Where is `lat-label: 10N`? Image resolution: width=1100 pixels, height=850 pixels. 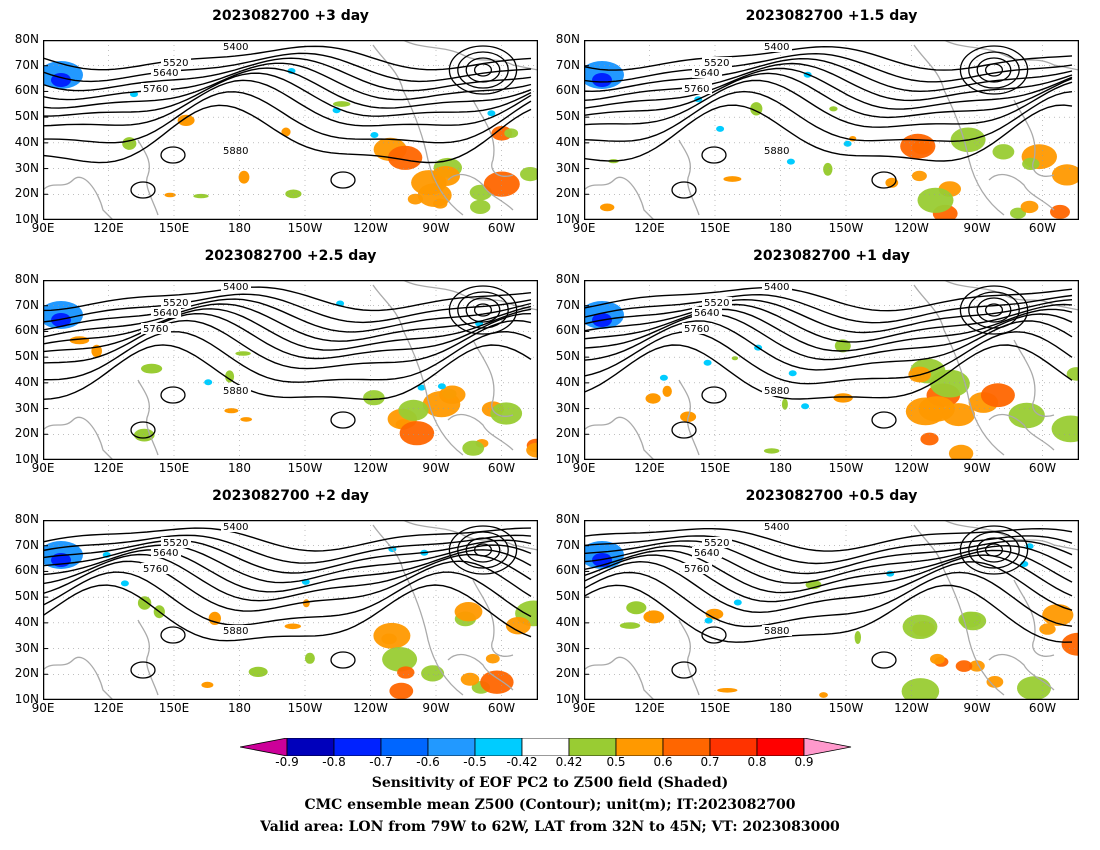
lat-label: 10N is located at coordinates (567, 219).